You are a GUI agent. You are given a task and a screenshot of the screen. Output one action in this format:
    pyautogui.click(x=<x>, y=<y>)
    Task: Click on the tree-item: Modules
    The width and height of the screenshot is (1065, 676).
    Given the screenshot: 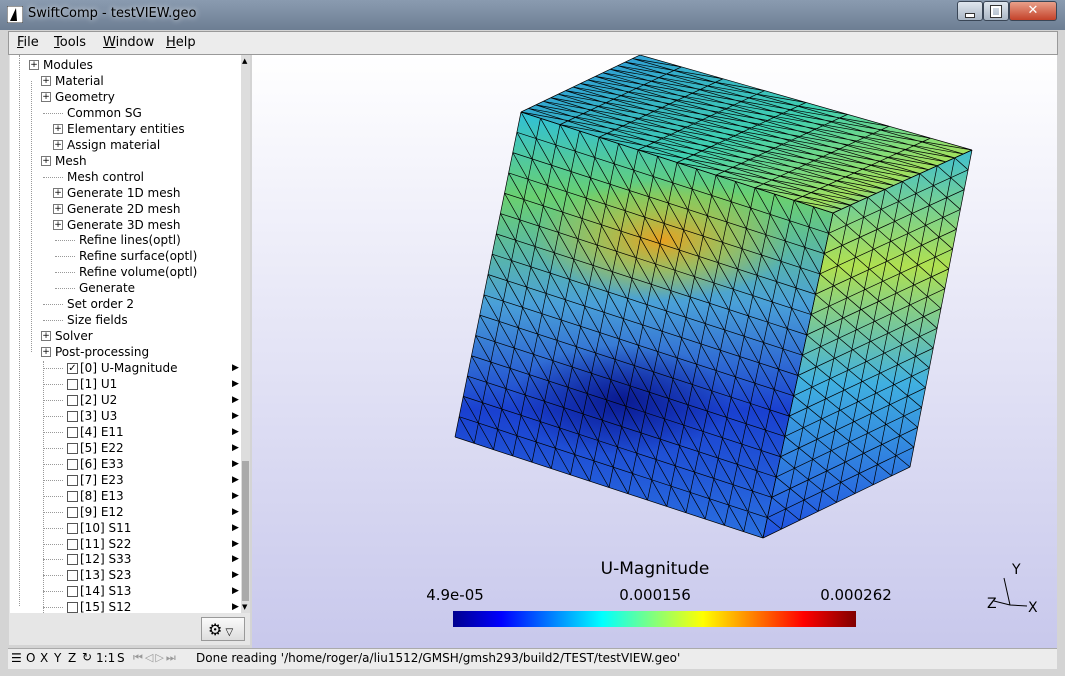 What is the action you would take?
    pyautogui.click(x=68, y=65)
    